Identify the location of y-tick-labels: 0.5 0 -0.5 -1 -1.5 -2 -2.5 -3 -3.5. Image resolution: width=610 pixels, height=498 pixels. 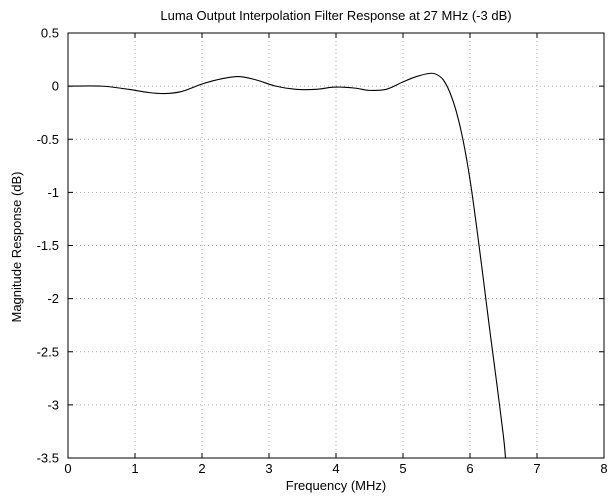
(48, 246).